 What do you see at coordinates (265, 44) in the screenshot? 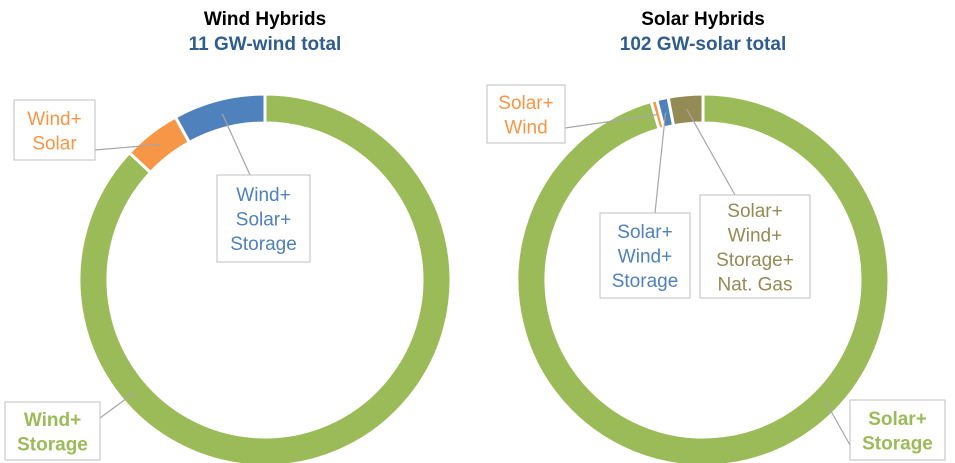
I see `chart-subtitle: 11 GW-wind total` at bounding box center [265, 44].